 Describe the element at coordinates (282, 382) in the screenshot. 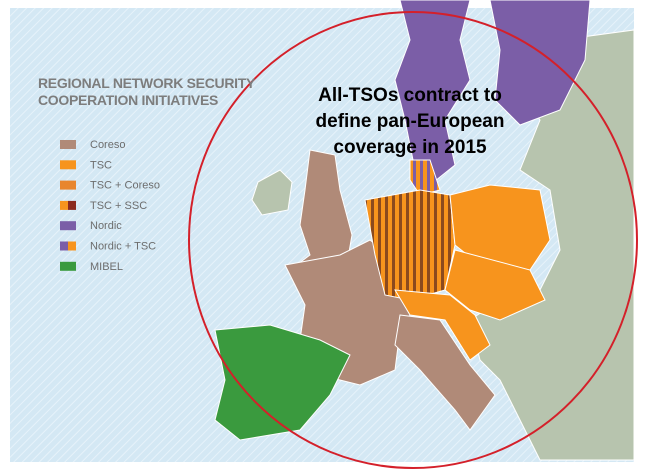

I see `iberia` at that location.